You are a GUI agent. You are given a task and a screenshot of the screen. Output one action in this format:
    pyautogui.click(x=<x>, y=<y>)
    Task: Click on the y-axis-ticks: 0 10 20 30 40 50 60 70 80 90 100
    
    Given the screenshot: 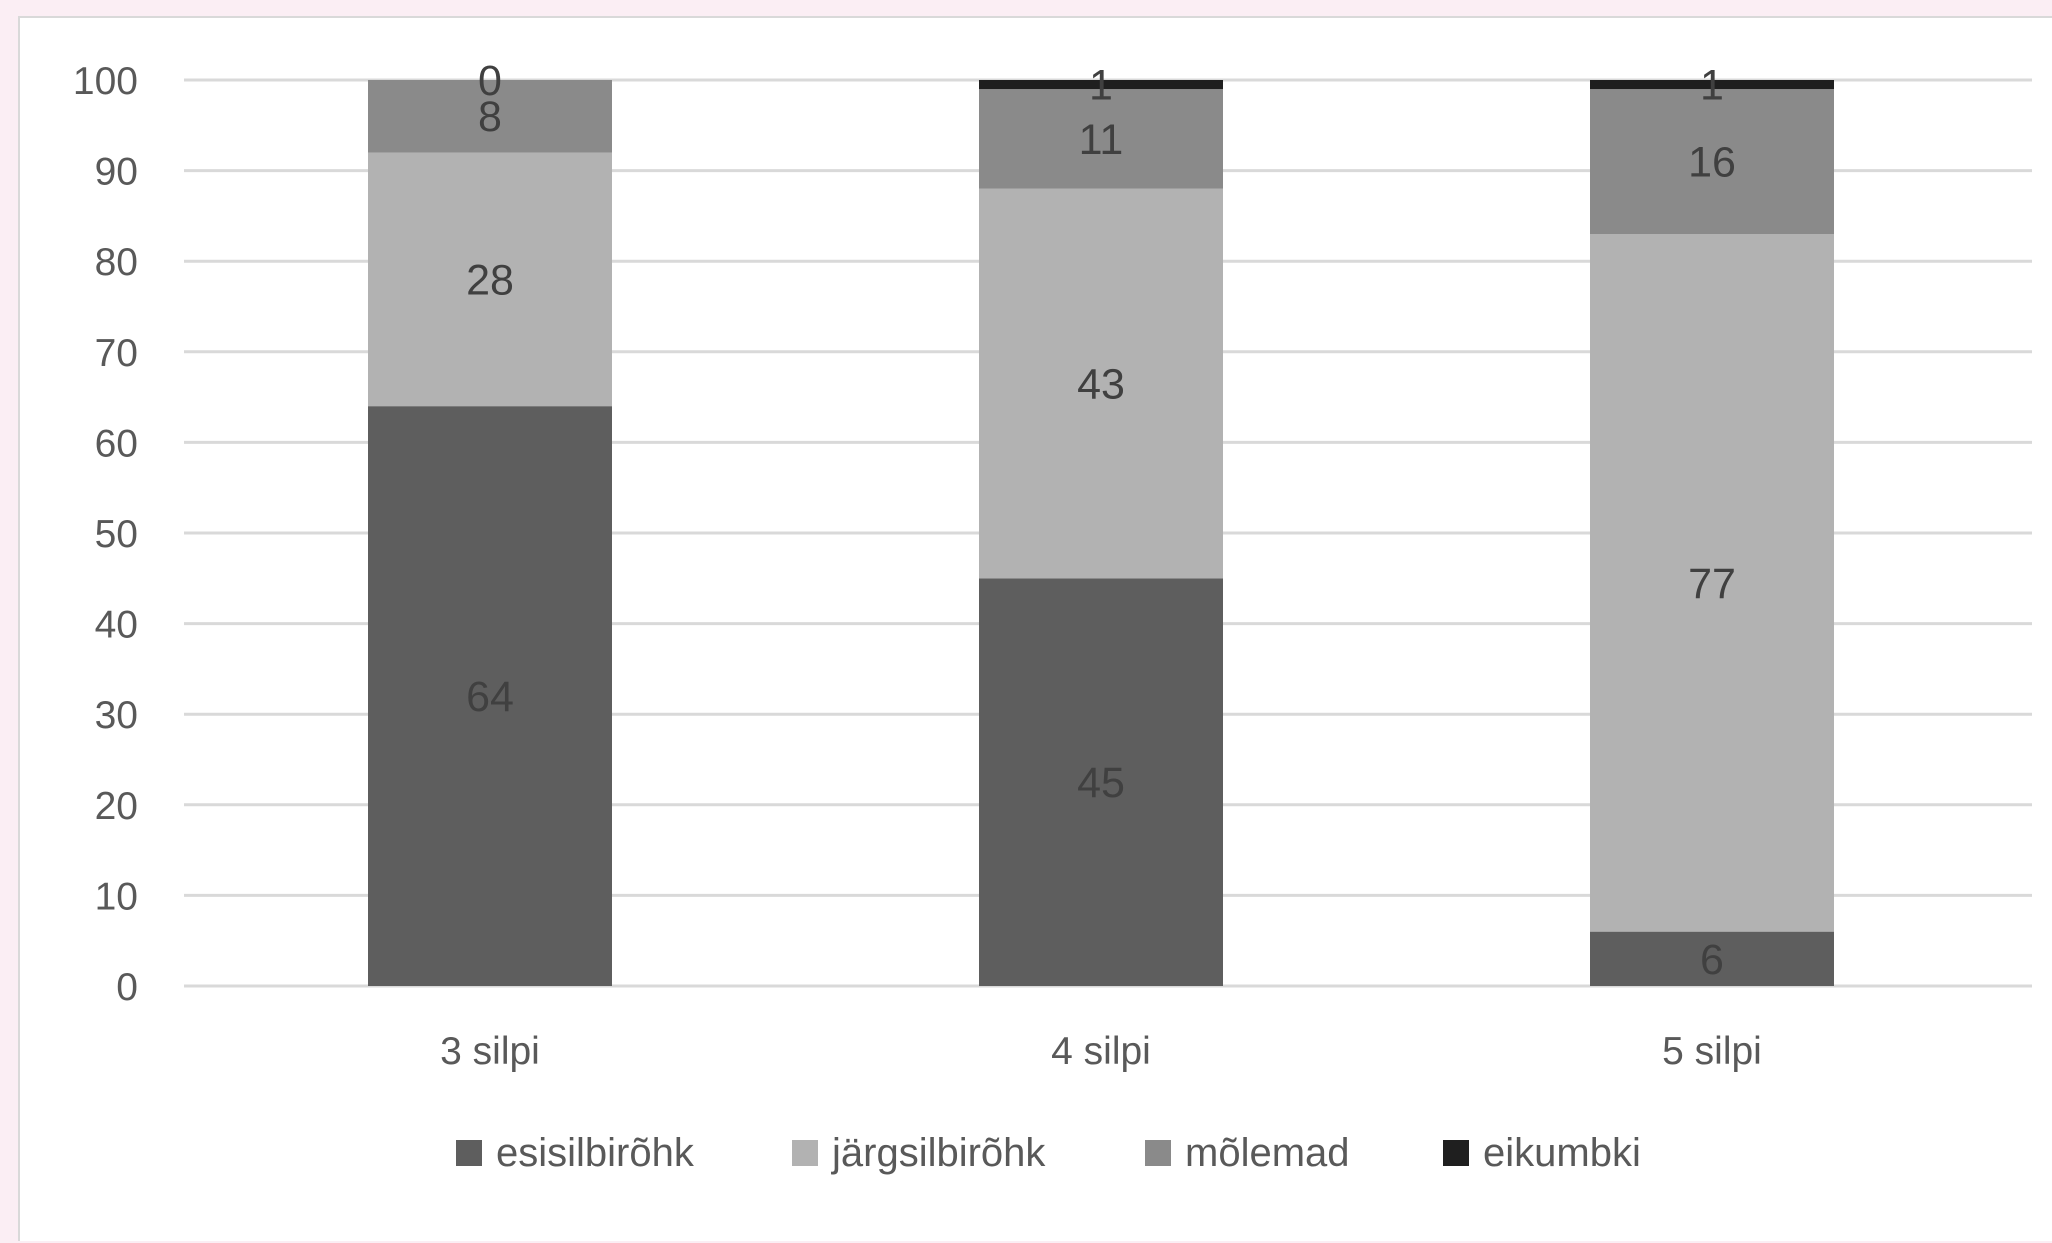 What is the action you would take?
    pyautogui.click(x=105, y=534)
    